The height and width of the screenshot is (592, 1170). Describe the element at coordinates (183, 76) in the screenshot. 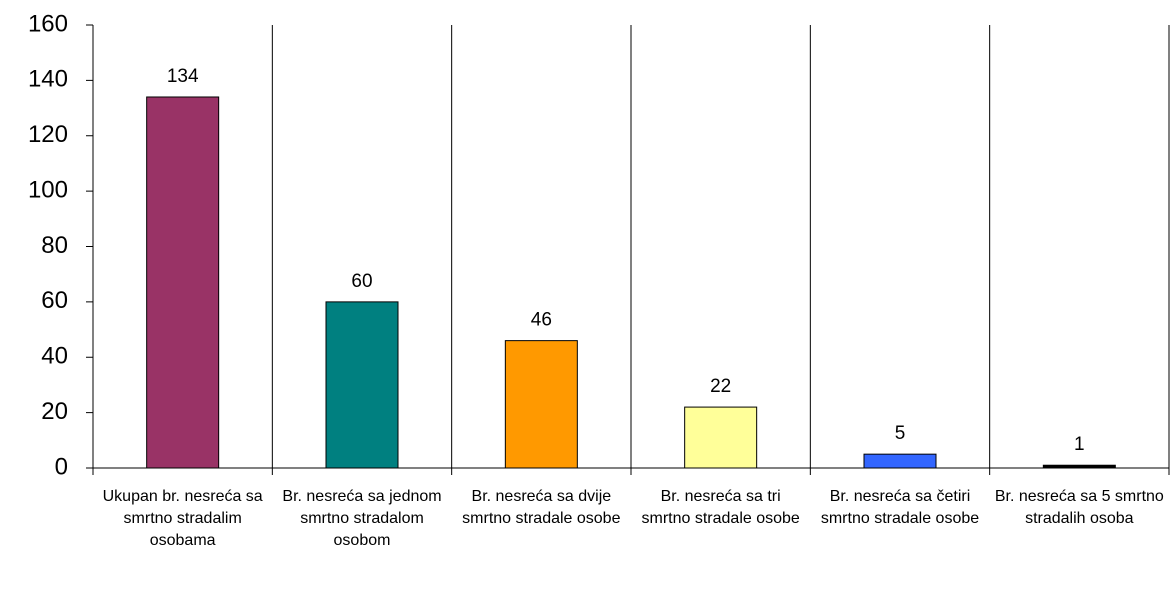

I see `data-label: 134` at that location.